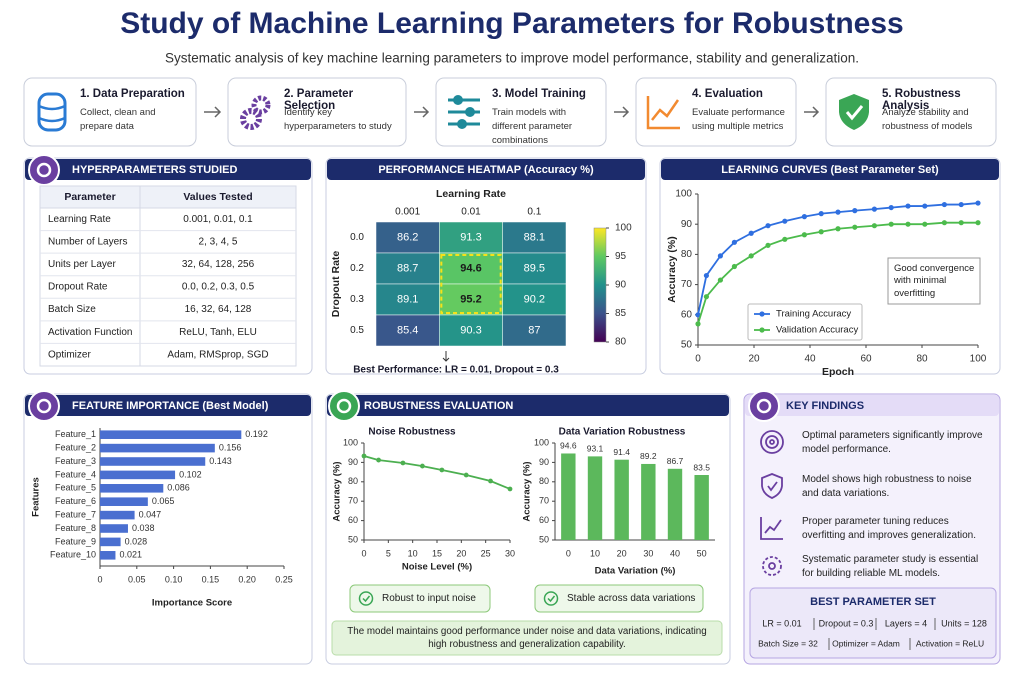 The image size is (1024, 683). What do you see at coordinates (357, 268) in the screenshot?
I see `y-tick-label: 0.2` at bounding box center [357, 268].